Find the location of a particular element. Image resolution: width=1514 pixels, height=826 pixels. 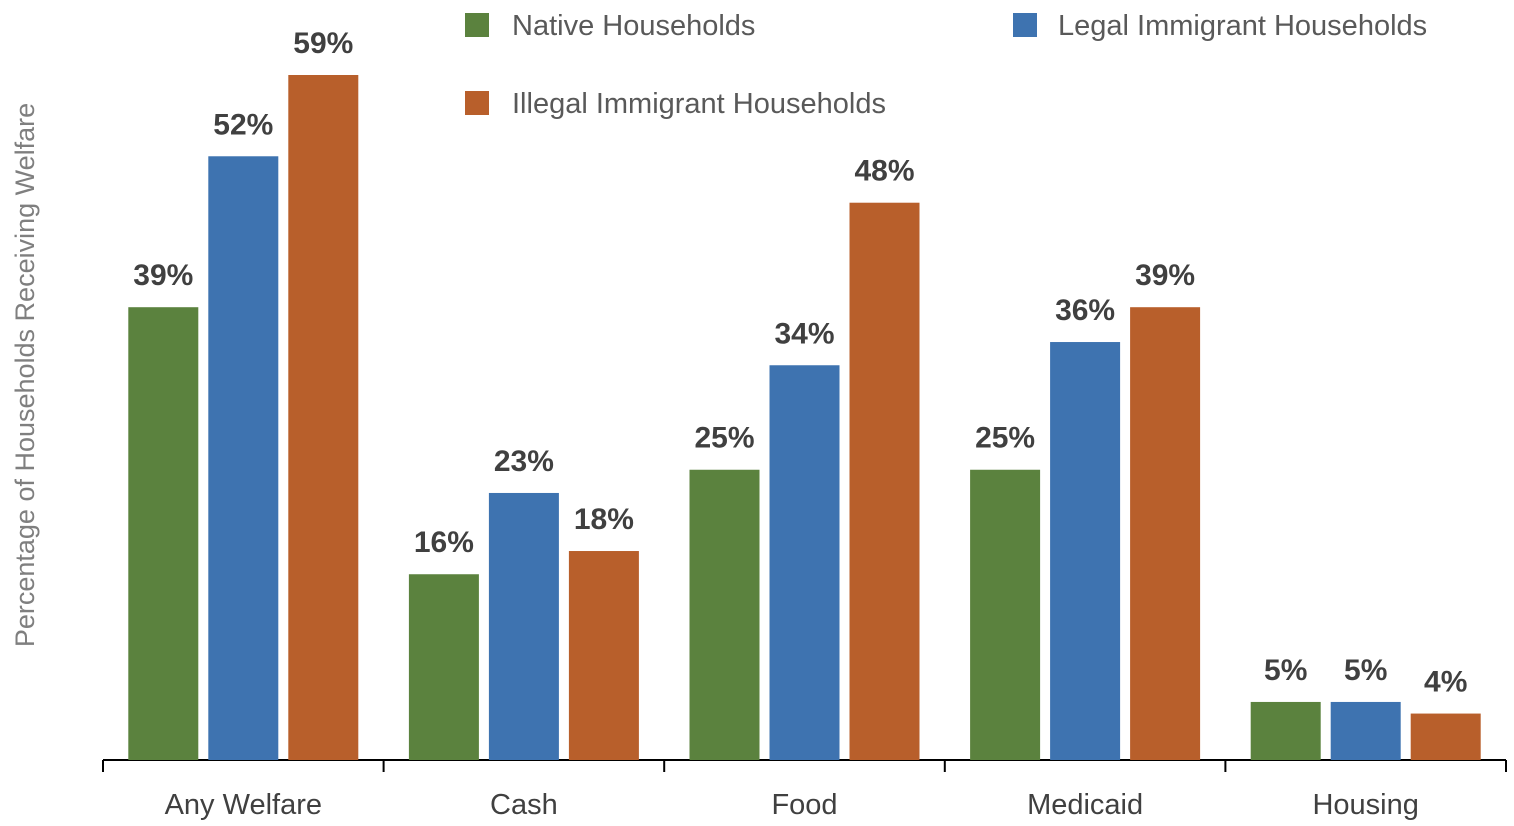

legend-label-series-2: Legal Immigrant Households is located at coordinates (1242, 26).